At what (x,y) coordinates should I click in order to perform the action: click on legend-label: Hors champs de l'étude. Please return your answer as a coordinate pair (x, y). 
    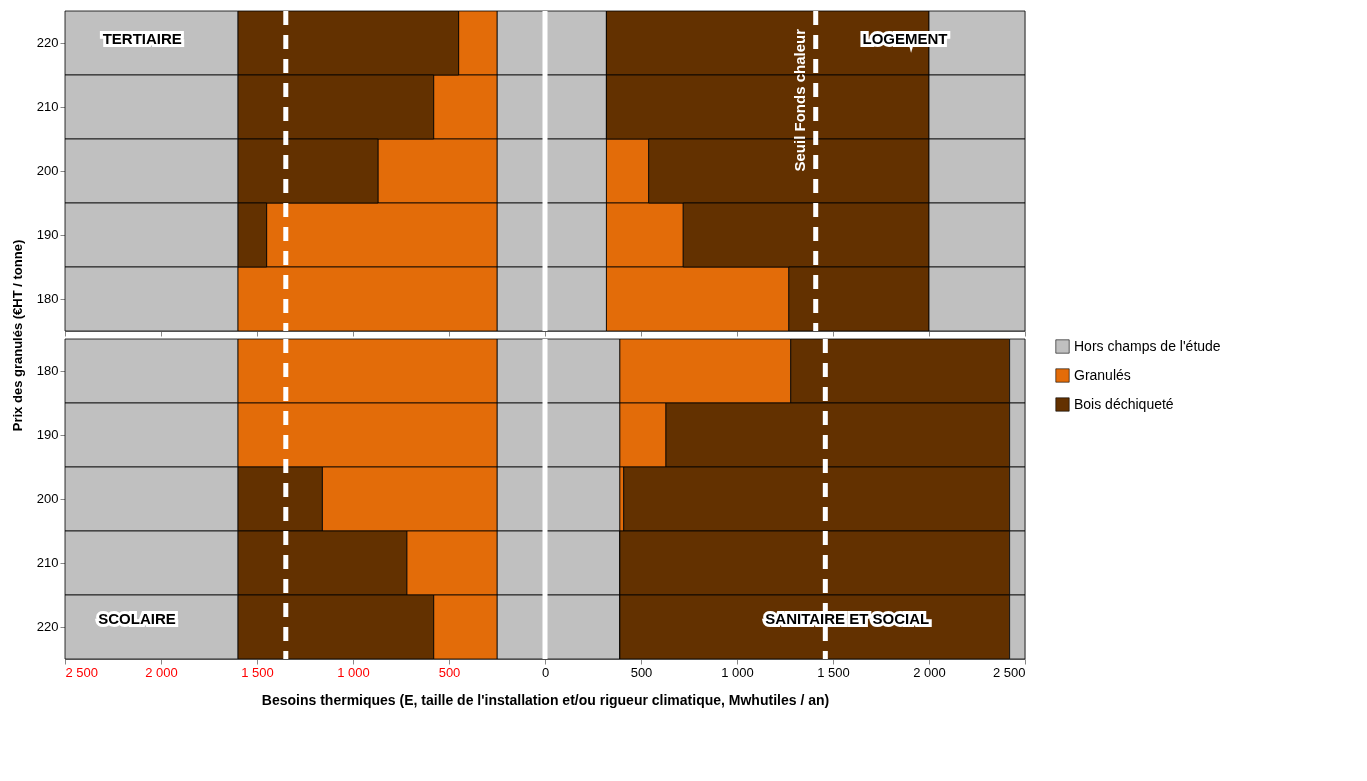
    Looking at the image, I should click on (1147, 345).